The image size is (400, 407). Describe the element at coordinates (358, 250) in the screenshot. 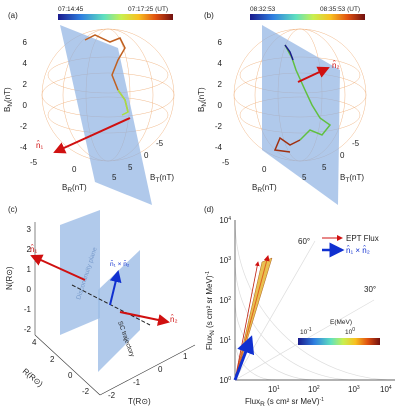

I see `legend-label: n̂₁ × n̂₂` at that location.